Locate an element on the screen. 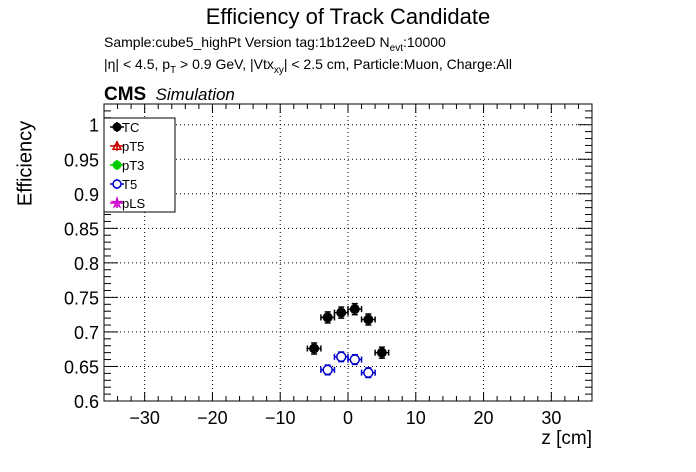  data-markers is located at coordinates (348, 340).